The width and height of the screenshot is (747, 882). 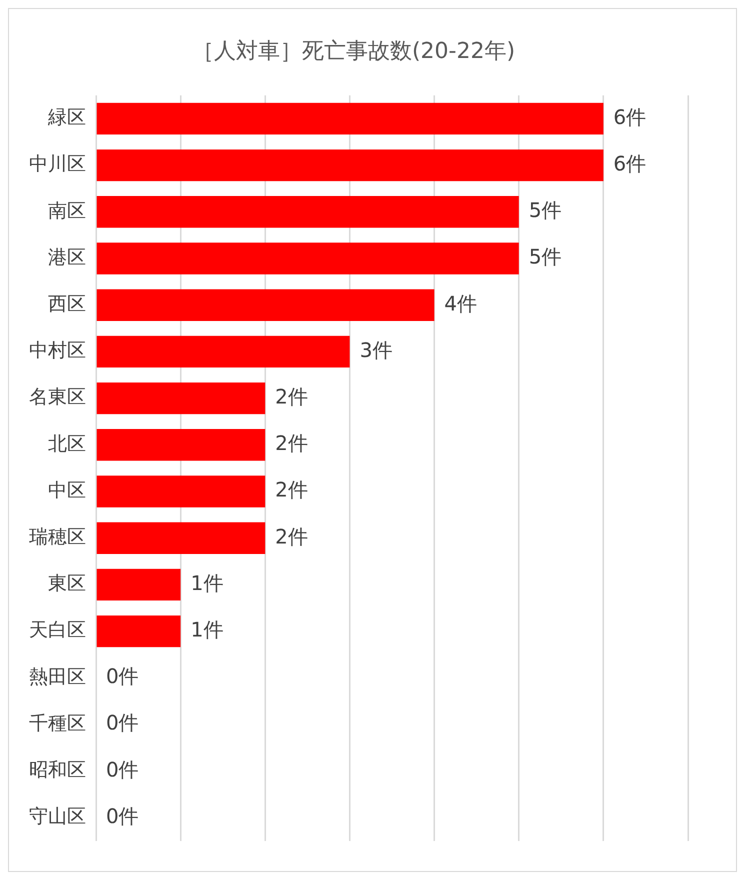 I want to click on chart-title: ［人対車］死亡事故数(20-22年), so click(x=354, y=51).